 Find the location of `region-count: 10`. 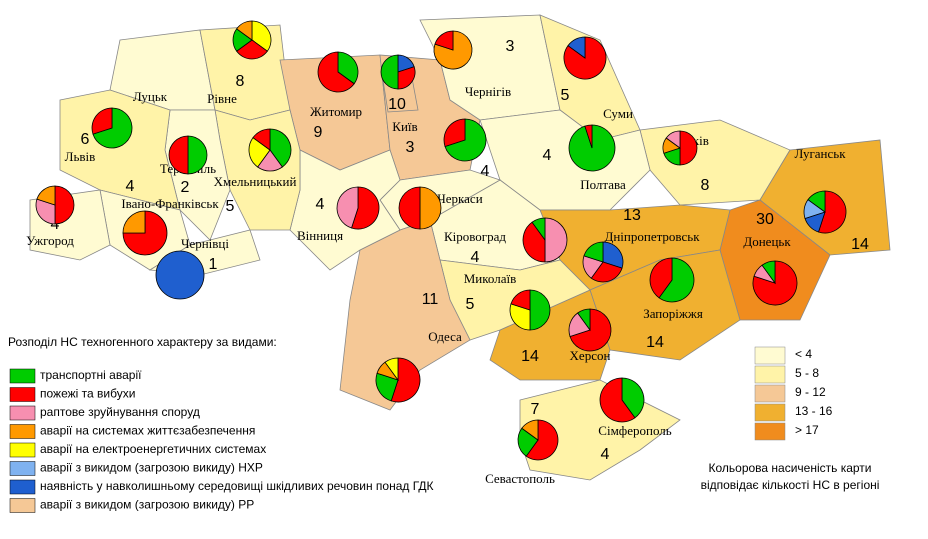

region-count: 10 is located at coordinates (397, 104).